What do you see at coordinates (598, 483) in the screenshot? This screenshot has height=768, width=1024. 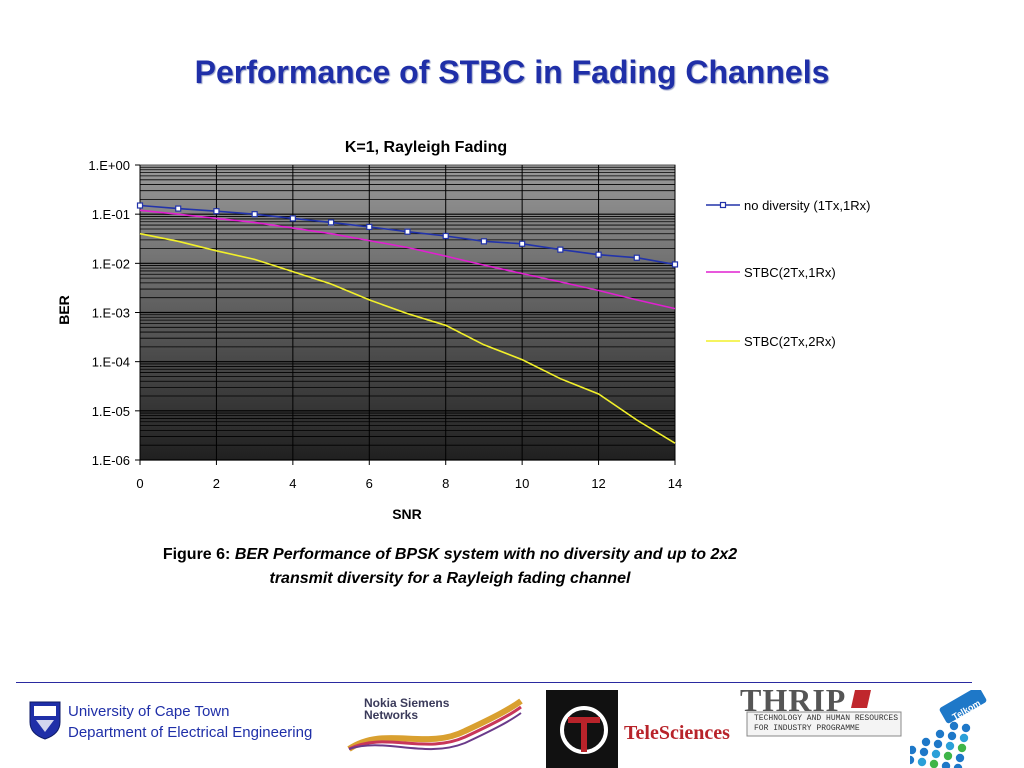 I see `x-tick-label: 12` at bounding box center [598, 483].